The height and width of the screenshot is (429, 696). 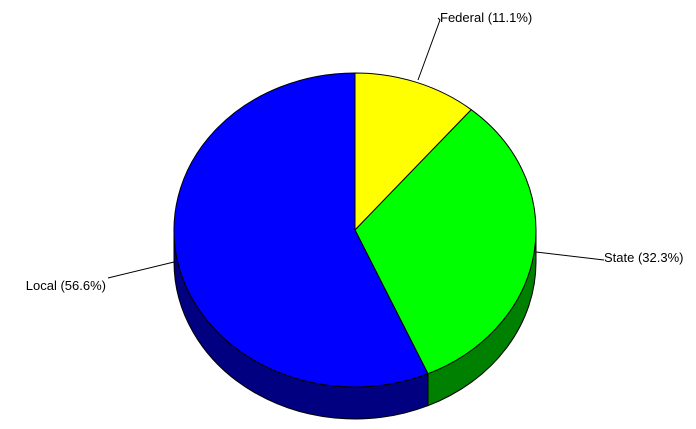 I want to click on leader-line-state, so click(x=570, y=256).